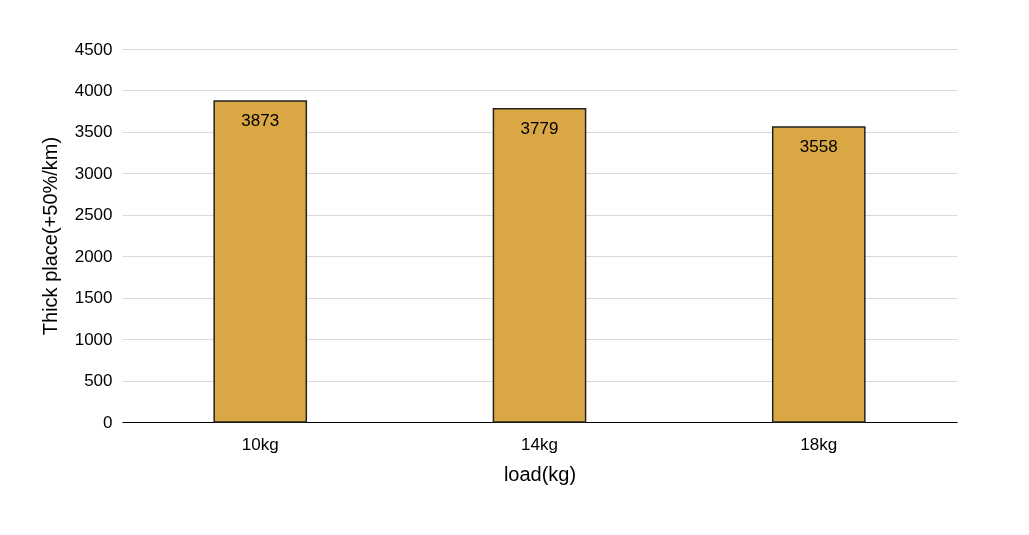 The image size is (1029, 535). I want to click on y-tick-label: 0, so click(108, 422).